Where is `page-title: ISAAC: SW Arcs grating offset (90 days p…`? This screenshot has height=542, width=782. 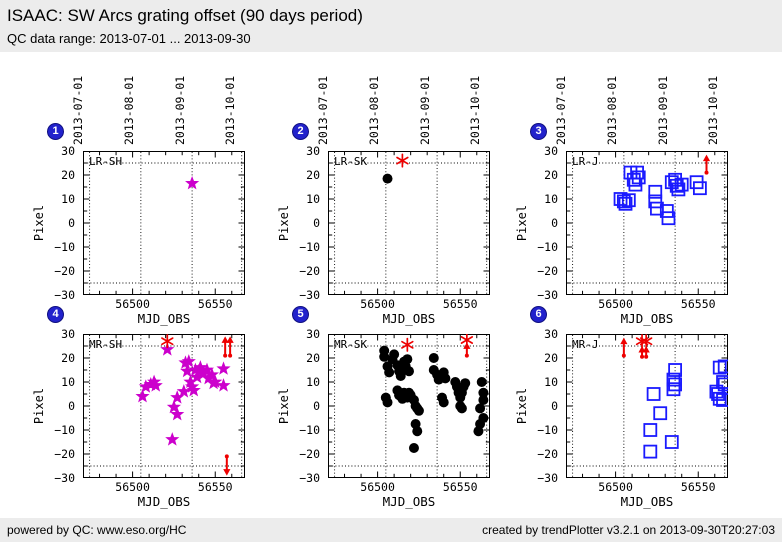
page-title: ISAAC: SW Arcs grating offset (90 days p… is located at coordinates (185, 15).